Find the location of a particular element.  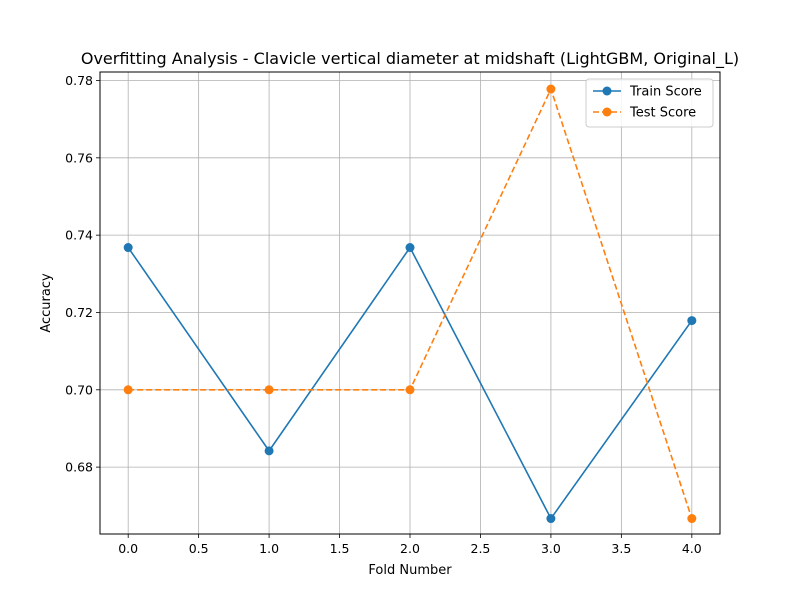

legend-test-score-label: Test Score is located at coordinates (662, 113).